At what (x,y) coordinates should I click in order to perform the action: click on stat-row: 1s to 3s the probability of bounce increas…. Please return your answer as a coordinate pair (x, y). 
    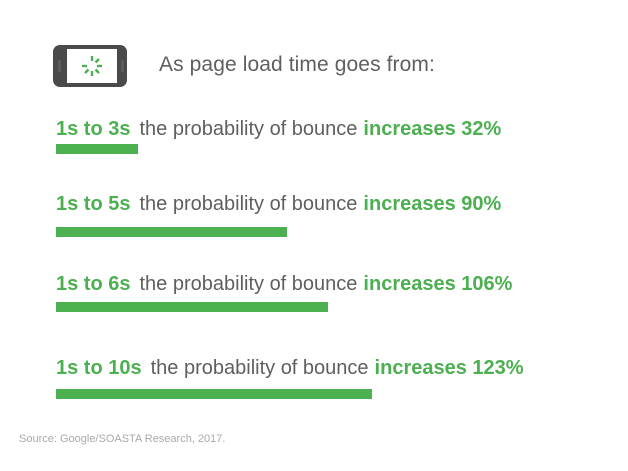
    Looking at the image, I should click on (278, 129).